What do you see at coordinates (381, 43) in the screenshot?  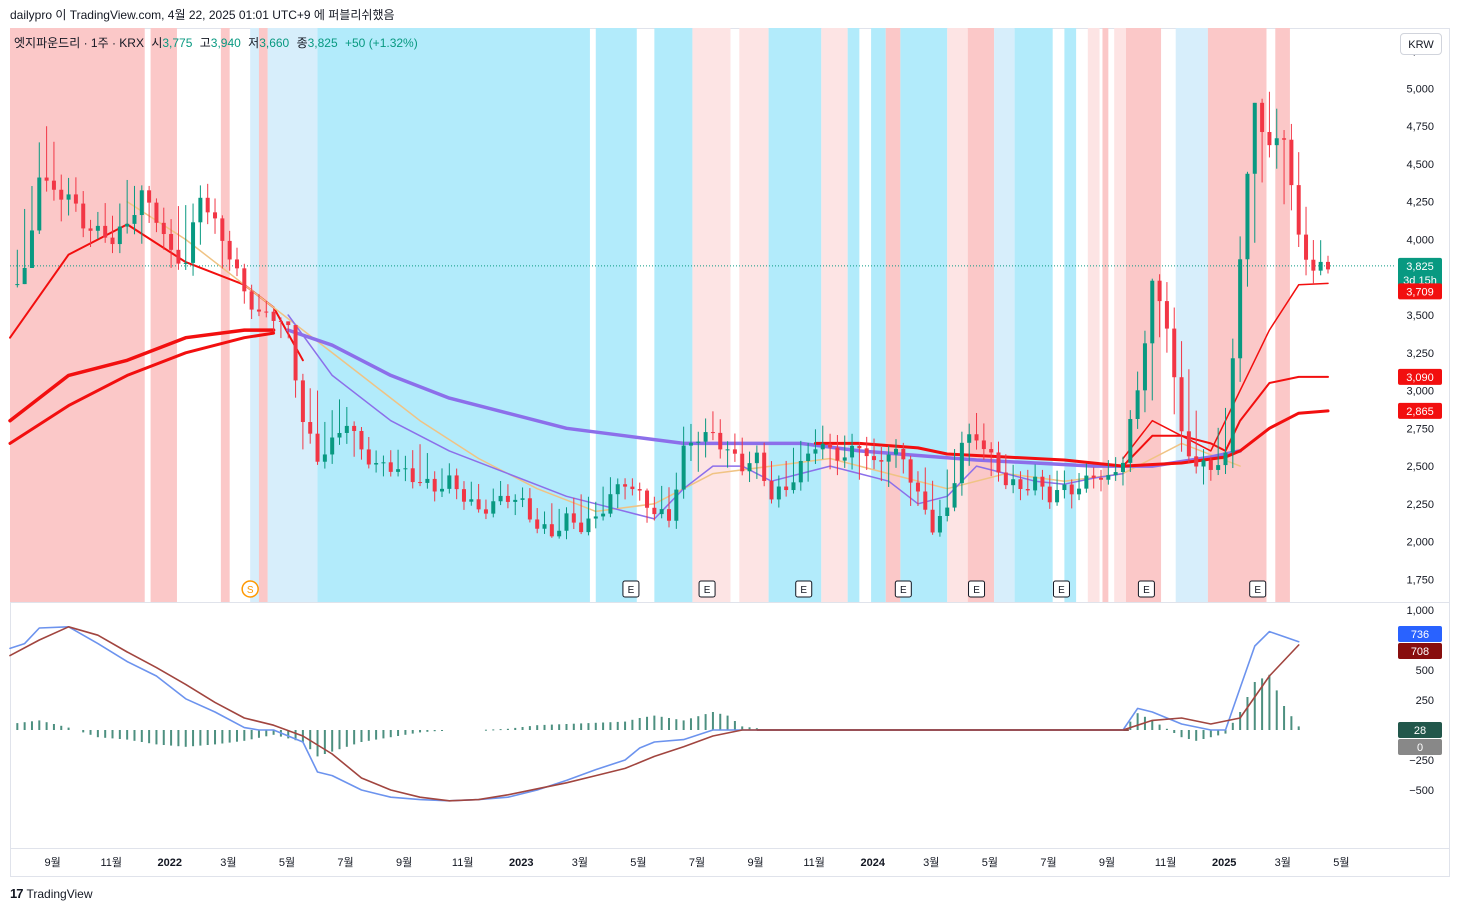 I see `change-value: +50 (+1.32%)` at bounding box center [381, 43].